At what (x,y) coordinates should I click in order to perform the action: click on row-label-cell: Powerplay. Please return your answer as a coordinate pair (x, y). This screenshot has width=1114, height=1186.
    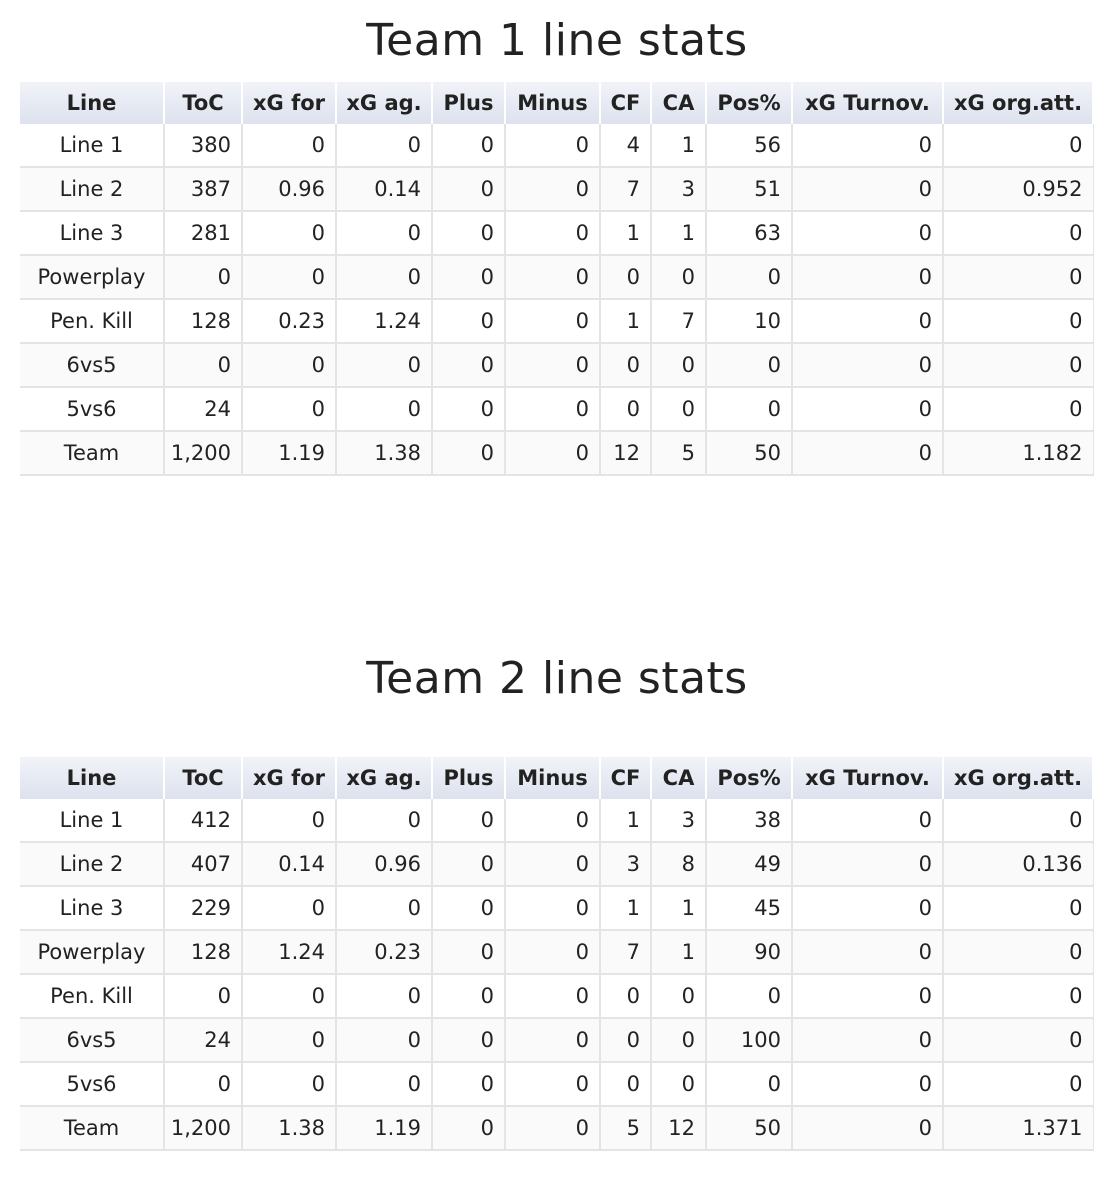
    Looking at the image, I should click on (92, 277).